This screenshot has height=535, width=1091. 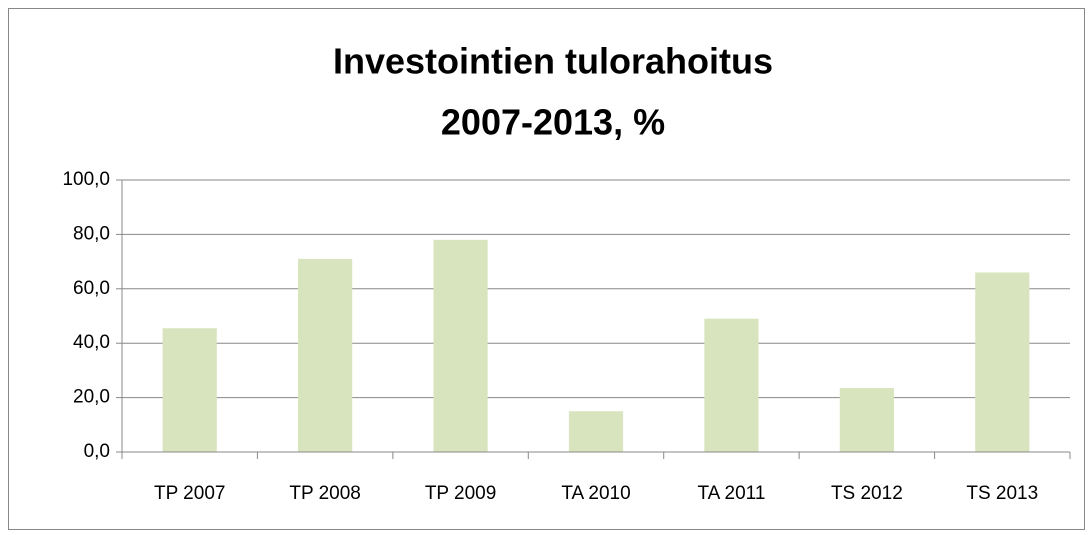 I want to click on y-tick-label: 60,0, so click(x=91, y=288).